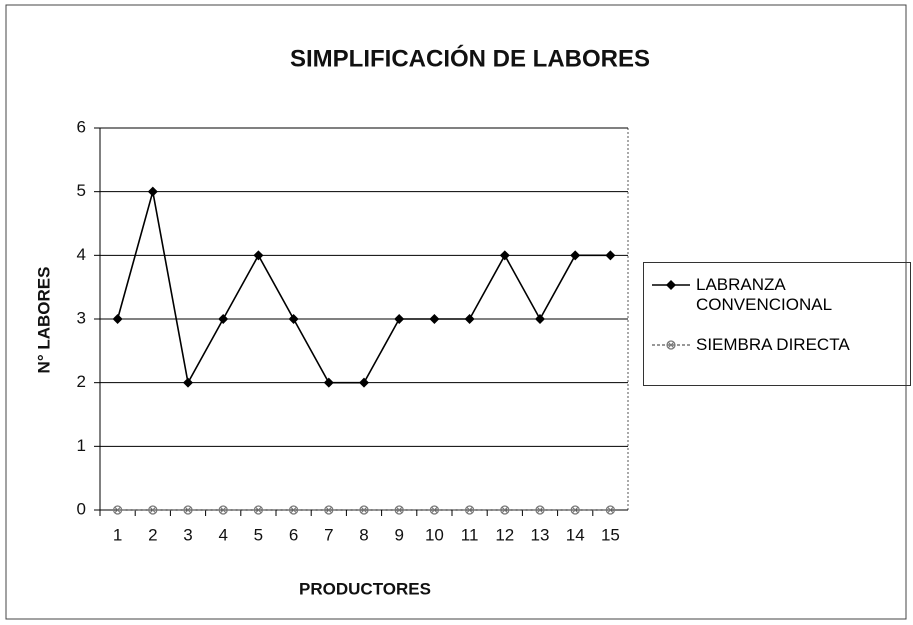 Image resolution: width=913 pixels, height=625 pixels. Describe the element at coordinates (434, 534) in the screenshot. I see `x-tick-label: 10` at that location.